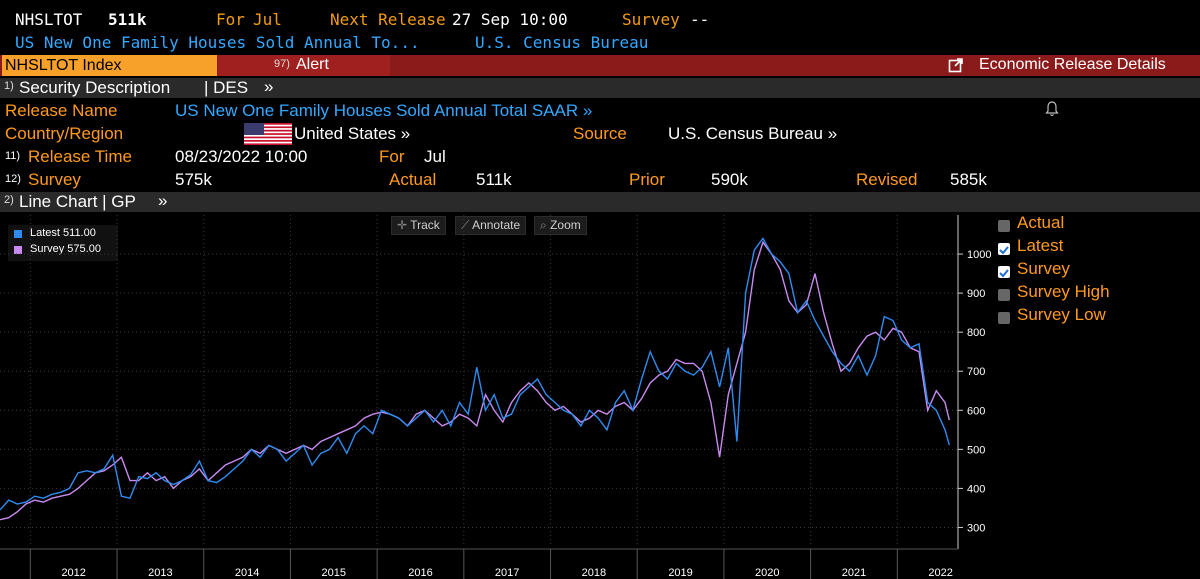 The image size is (1200, 579). I want to click on y-tick-label: 800, so click(976, 333).